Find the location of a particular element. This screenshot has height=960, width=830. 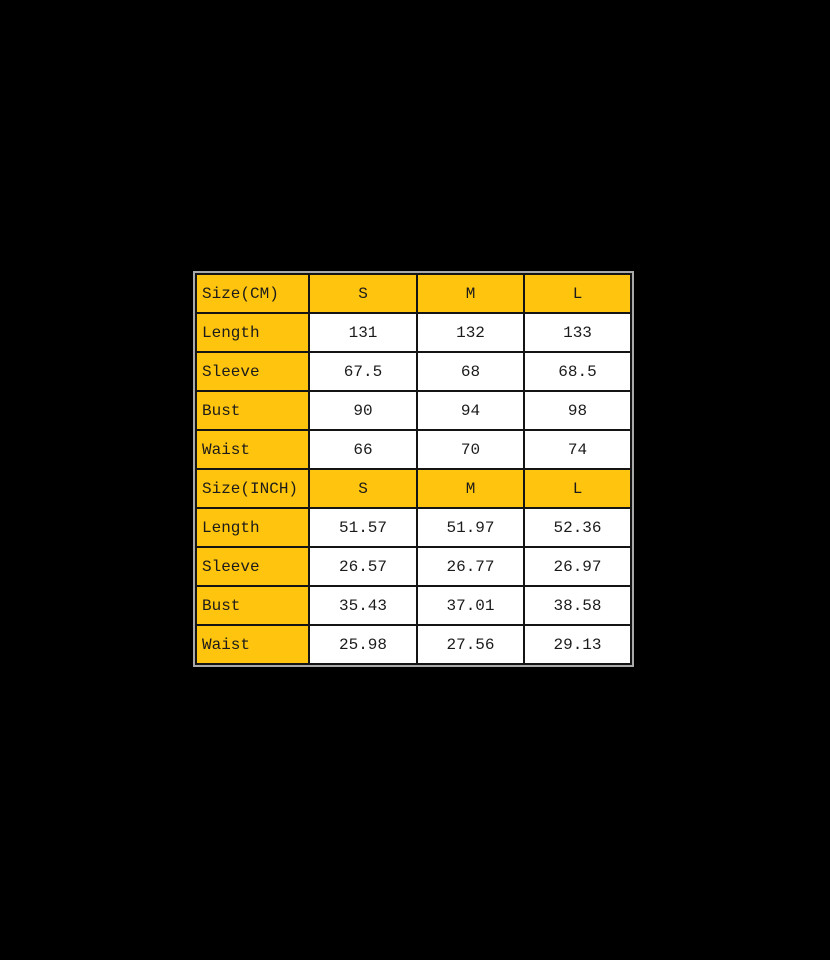

value-cell: 133 is located at coordinates (577, 332).